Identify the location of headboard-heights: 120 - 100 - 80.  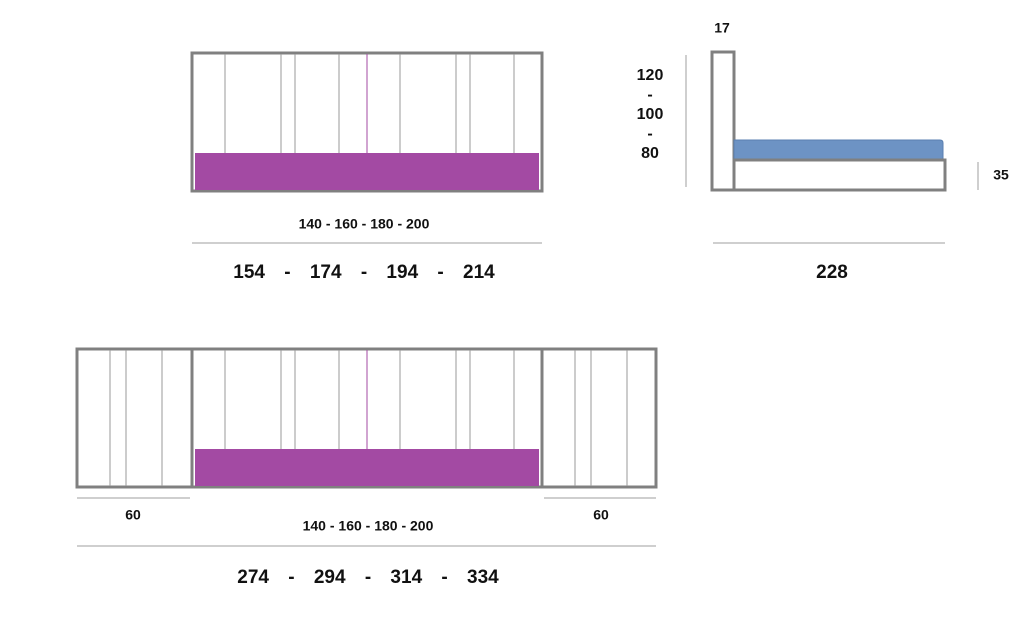
(650, 114).